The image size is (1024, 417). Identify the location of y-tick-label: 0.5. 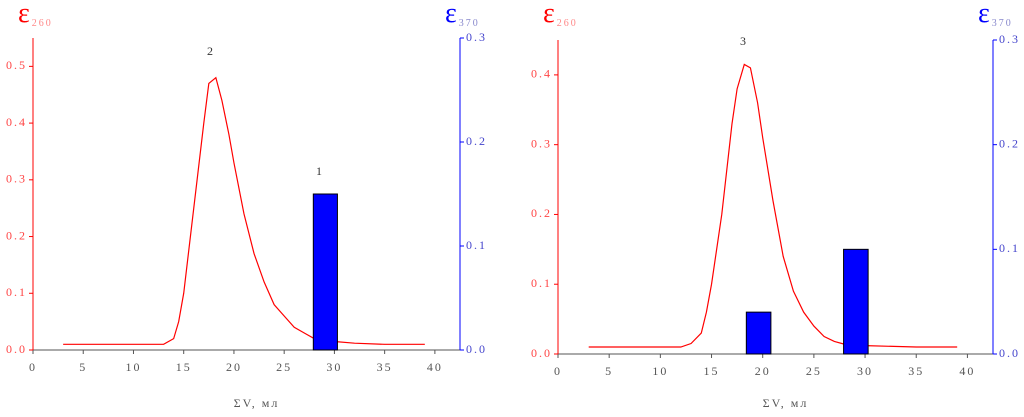
(16, 65).